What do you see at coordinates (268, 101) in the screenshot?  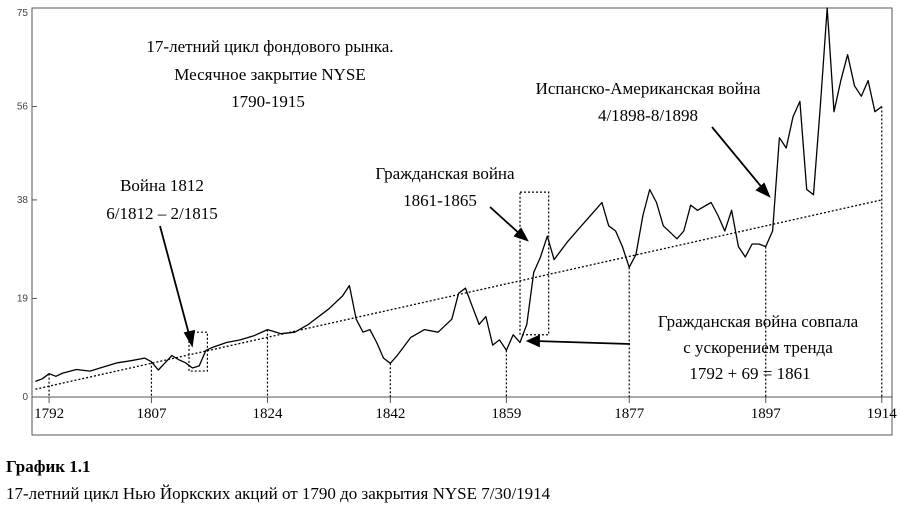 I see `chart-title-line-3: 1790-1915` at bounding box center [268, 101].